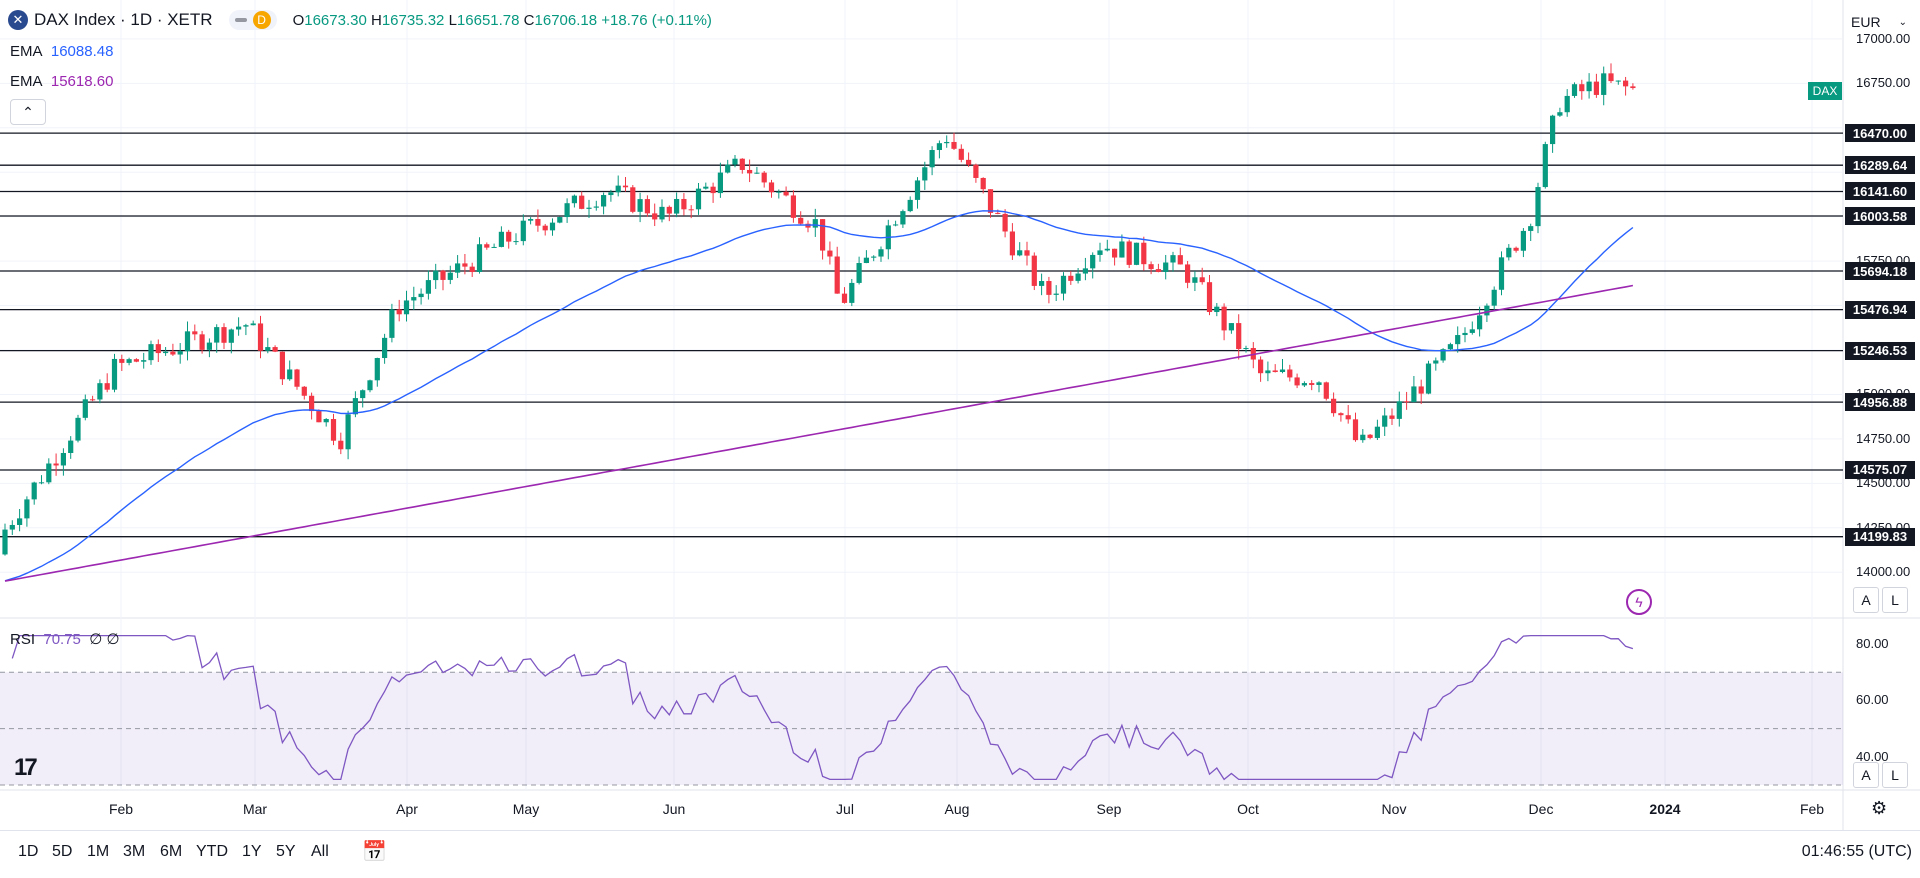 The width and height of the screenshot is (1920, 878). What do you see at coordinates (374, 852) in the screenshot?
I see `calendar-icon: 📅` at bounding box center [374, 852].